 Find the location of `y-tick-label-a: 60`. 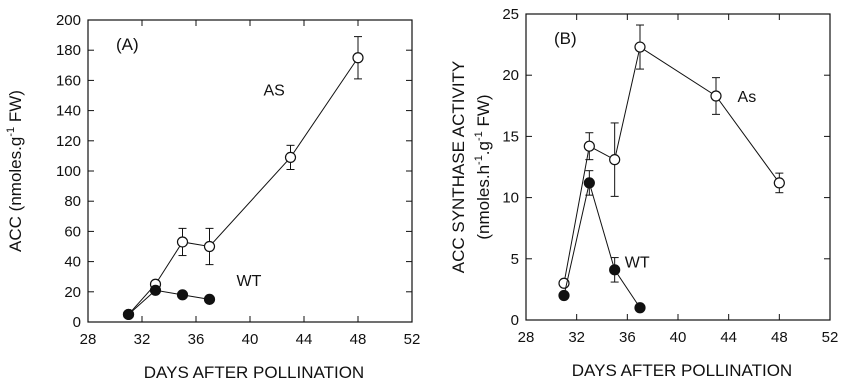

y-tick-label-a: 60 is located at coordinates (72, 231).